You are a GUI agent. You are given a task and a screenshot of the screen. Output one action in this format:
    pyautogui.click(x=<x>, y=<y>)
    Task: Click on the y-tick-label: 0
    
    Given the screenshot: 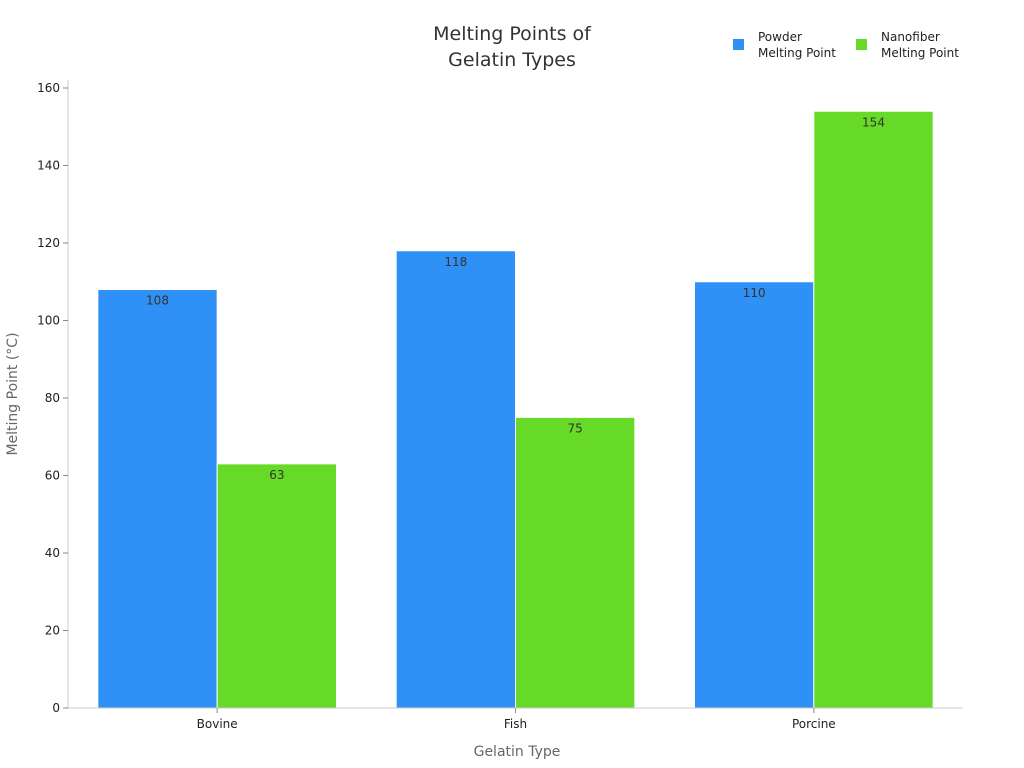 What is the action you would take?
    pyautogui.click(x=56, y=708)
    